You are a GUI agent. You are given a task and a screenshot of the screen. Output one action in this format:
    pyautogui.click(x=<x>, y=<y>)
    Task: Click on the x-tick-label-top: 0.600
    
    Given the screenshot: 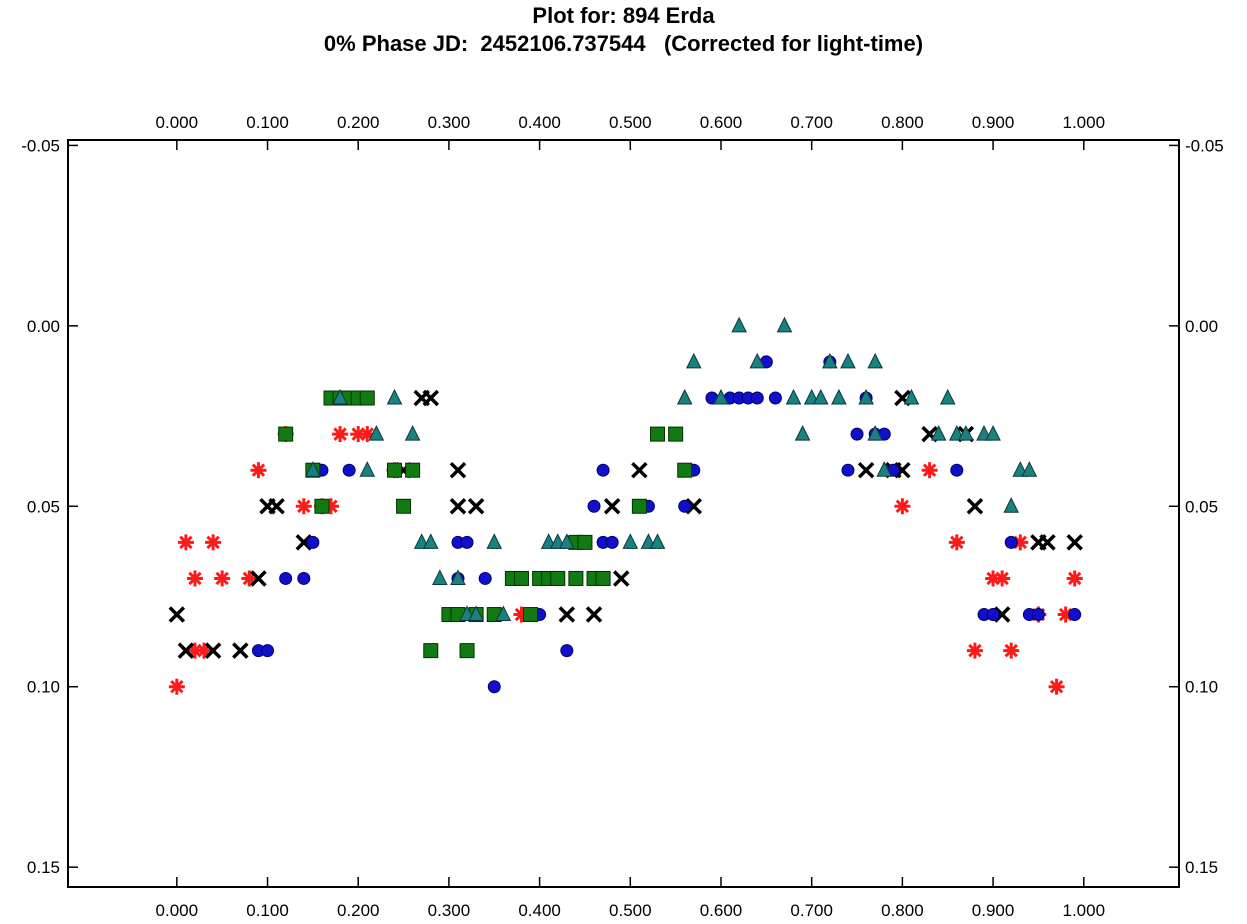 What is the action you would take?
    pyautogui.click(x=721, y=122)
    